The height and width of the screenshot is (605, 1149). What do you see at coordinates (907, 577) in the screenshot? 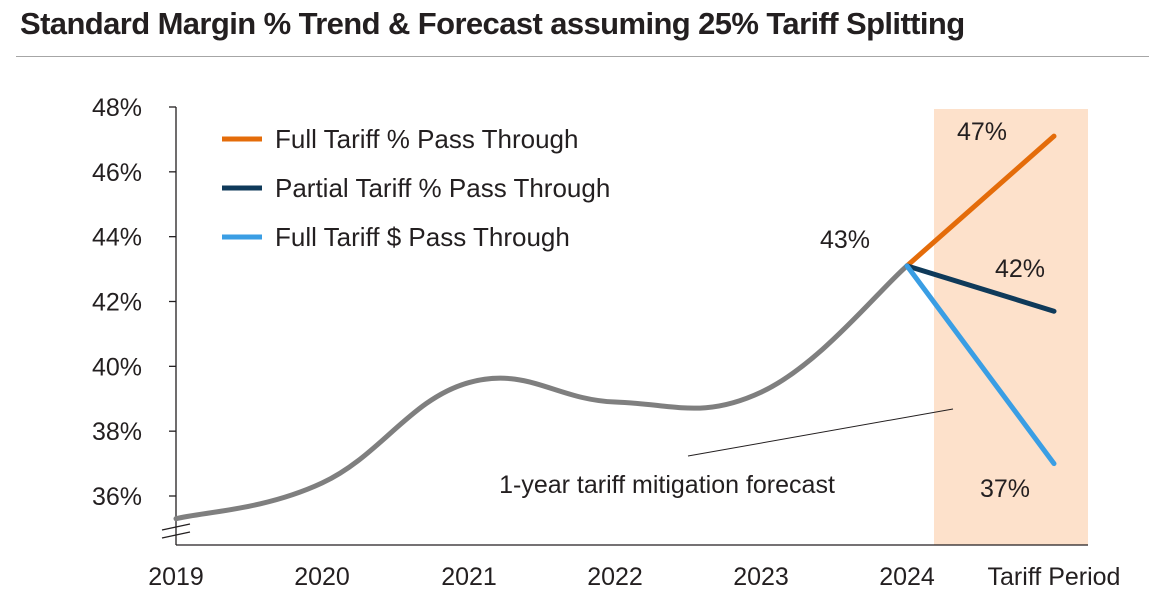
I see `x-tick-label: 2024` at bounding box center [907, 577].